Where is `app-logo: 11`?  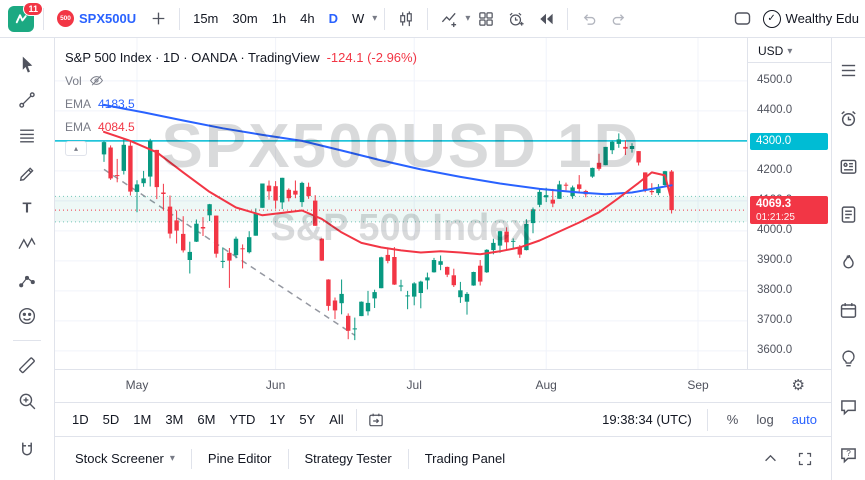
app-logo: 11 is located at coordinates (25, 16).